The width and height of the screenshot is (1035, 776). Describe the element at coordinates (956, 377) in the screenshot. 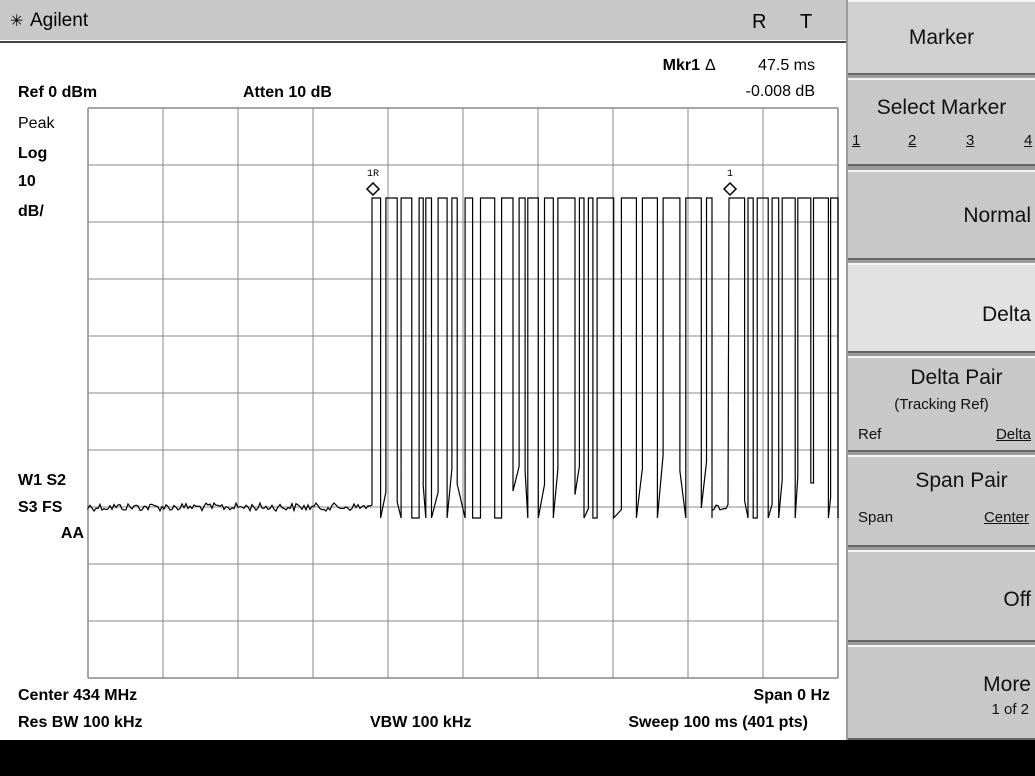

I see `softkey-label: Delta Pair` at that location.